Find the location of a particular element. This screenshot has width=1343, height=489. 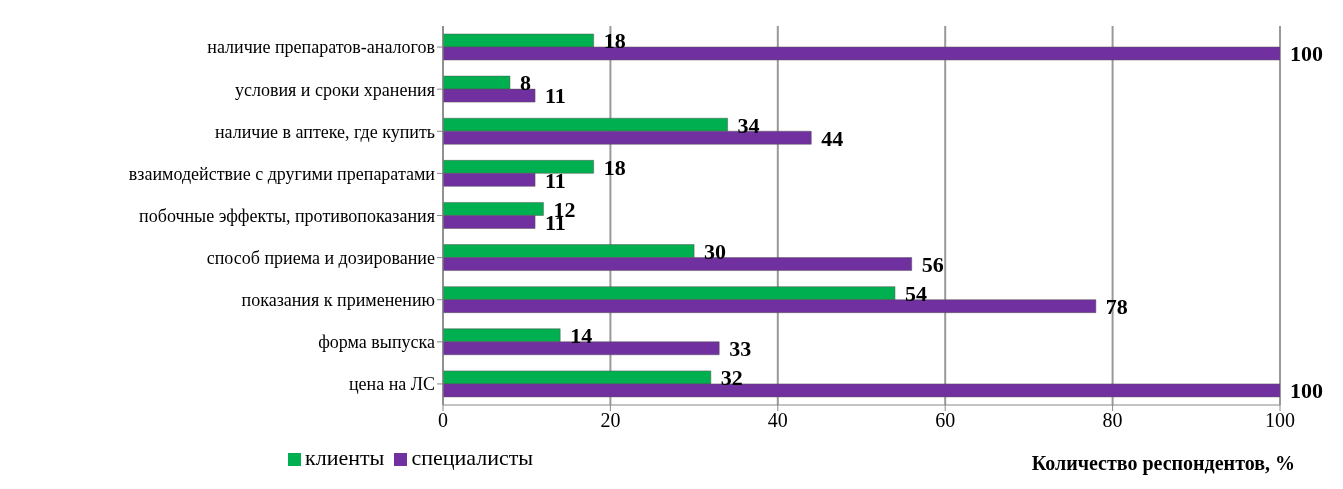

data-label: 32 is located at coordinates (731, 378).